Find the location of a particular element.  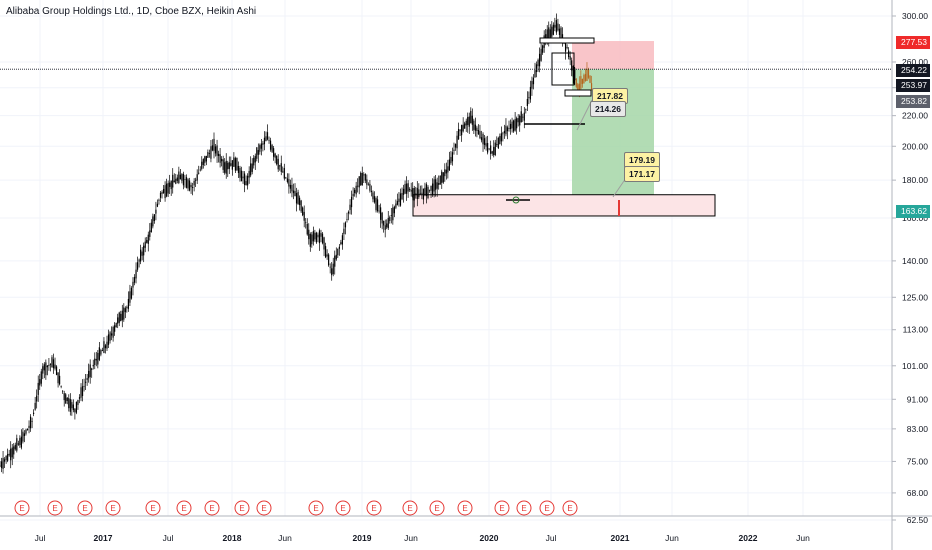

x-tick-label: Jul is located at coordinates (551, 538).